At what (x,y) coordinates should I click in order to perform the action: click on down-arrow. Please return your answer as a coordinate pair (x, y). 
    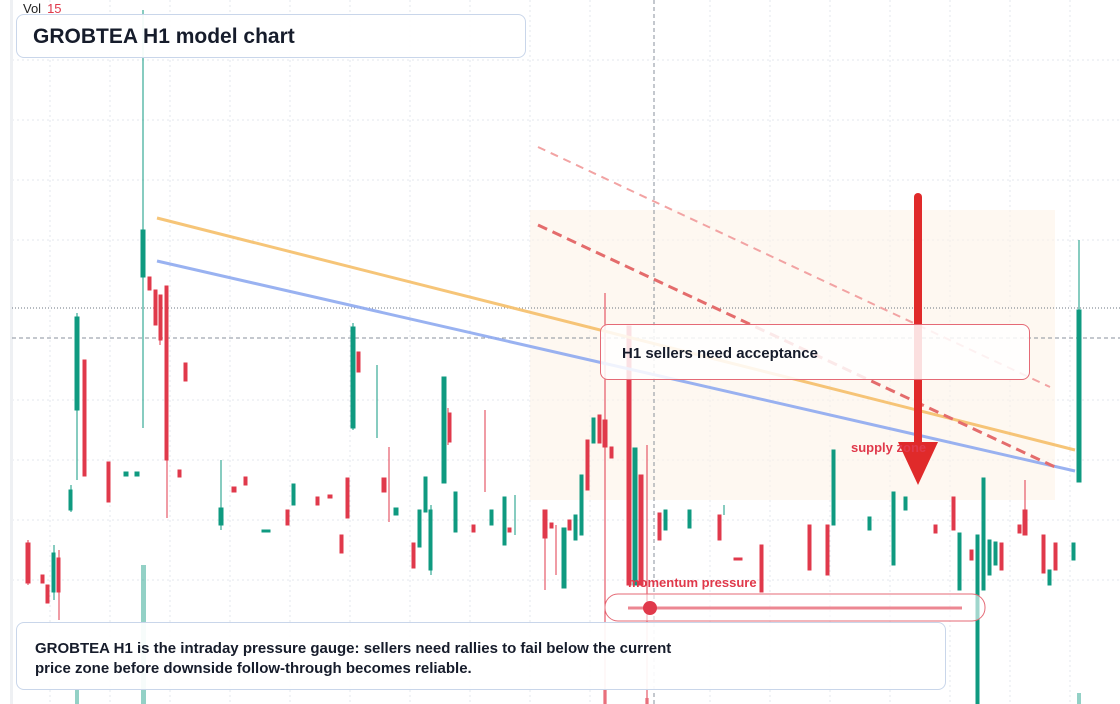
    Looking at the image, I should click on (918, 339).